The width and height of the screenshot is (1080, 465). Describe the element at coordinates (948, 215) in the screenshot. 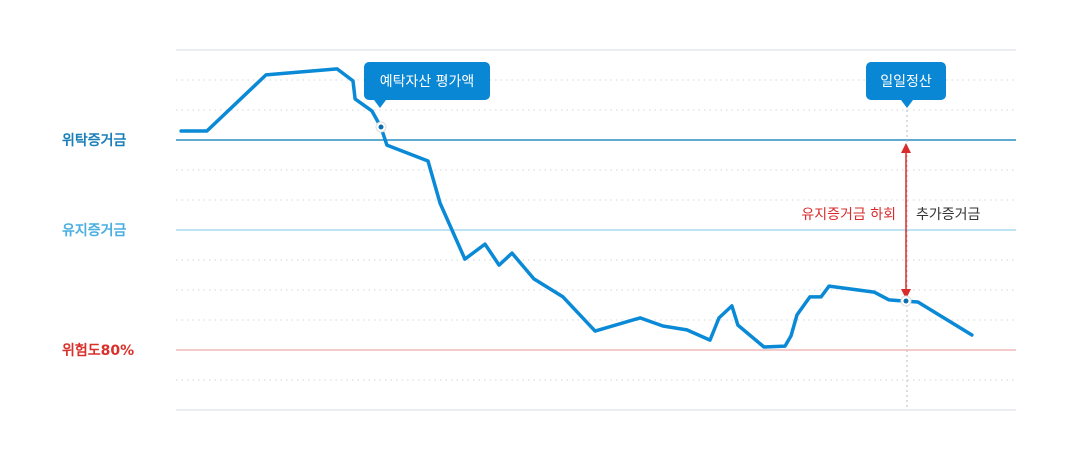

I see `annotation: 추가증거금` at that location.